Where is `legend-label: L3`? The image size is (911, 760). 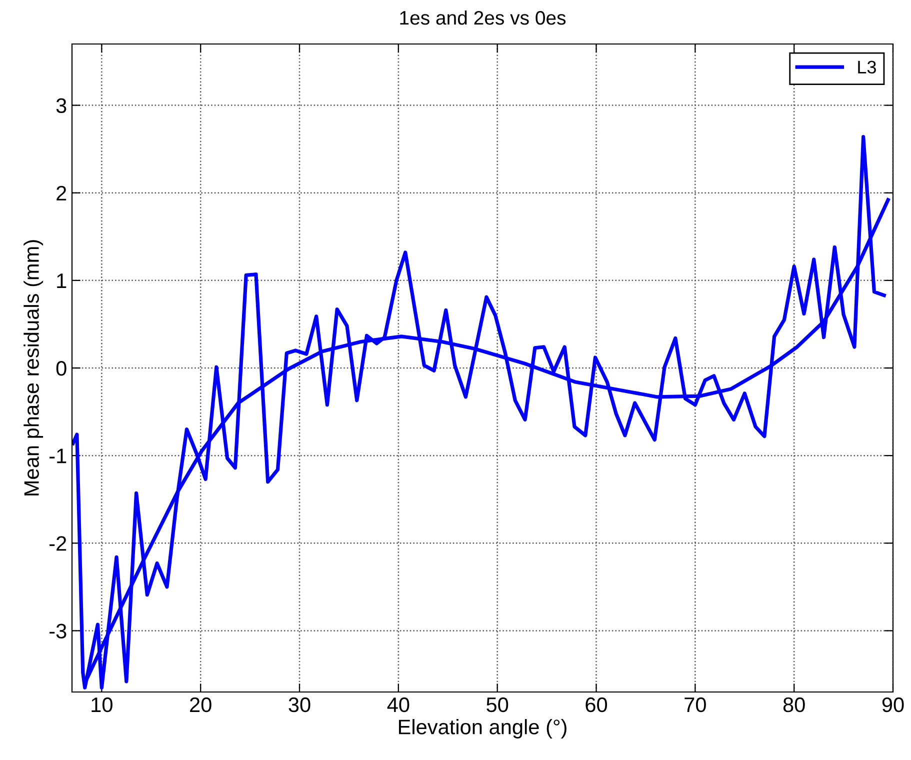 legend-label: L3 is located at coordinates (867, 67).